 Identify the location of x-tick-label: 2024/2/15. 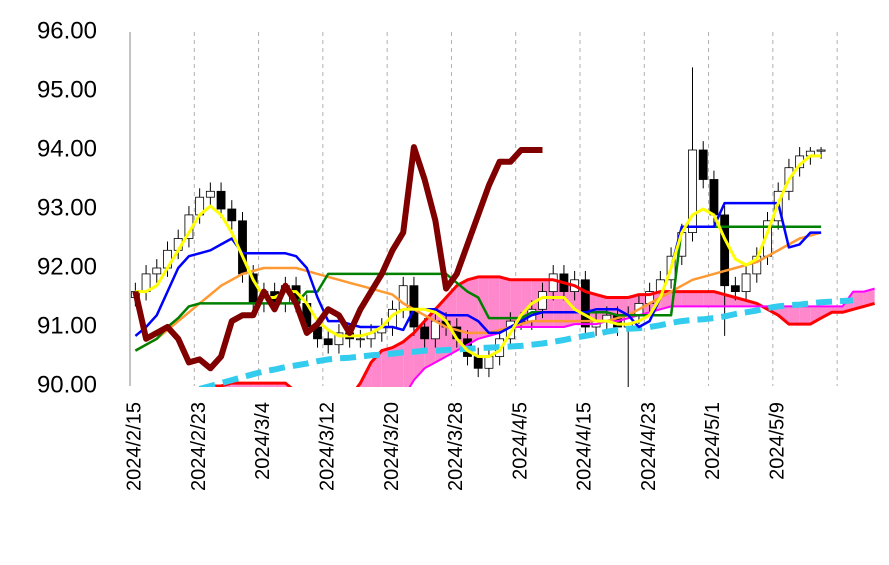
(135, 446).